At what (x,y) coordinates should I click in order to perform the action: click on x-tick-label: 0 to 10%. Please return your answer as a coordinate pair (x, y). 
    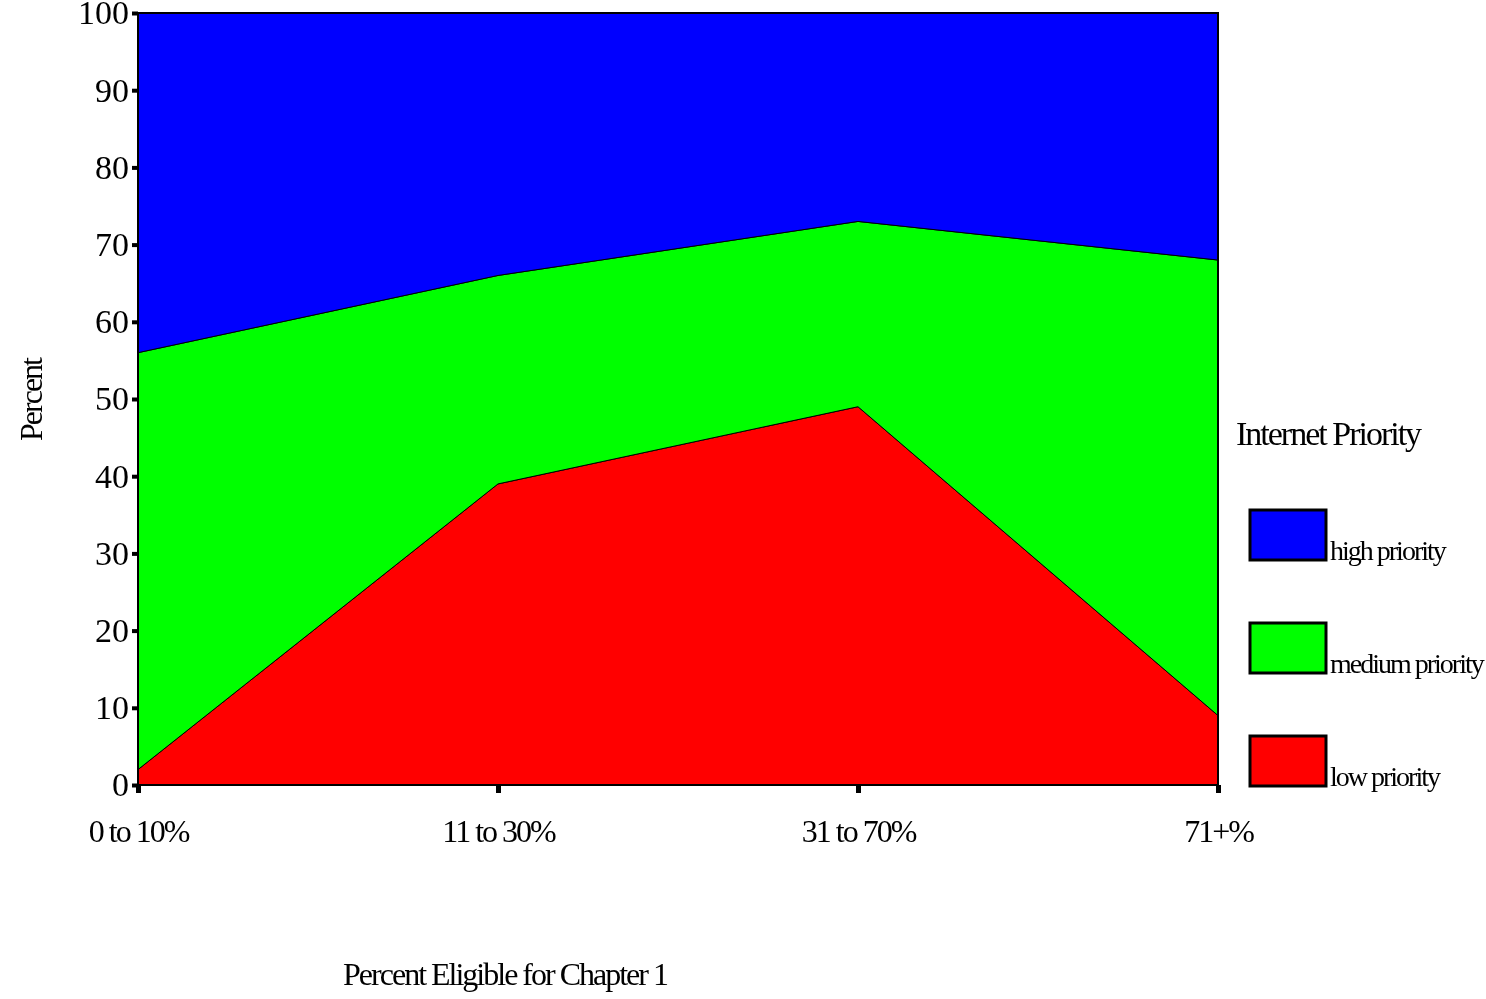
    Looking at the image, I should click on (139, 830).